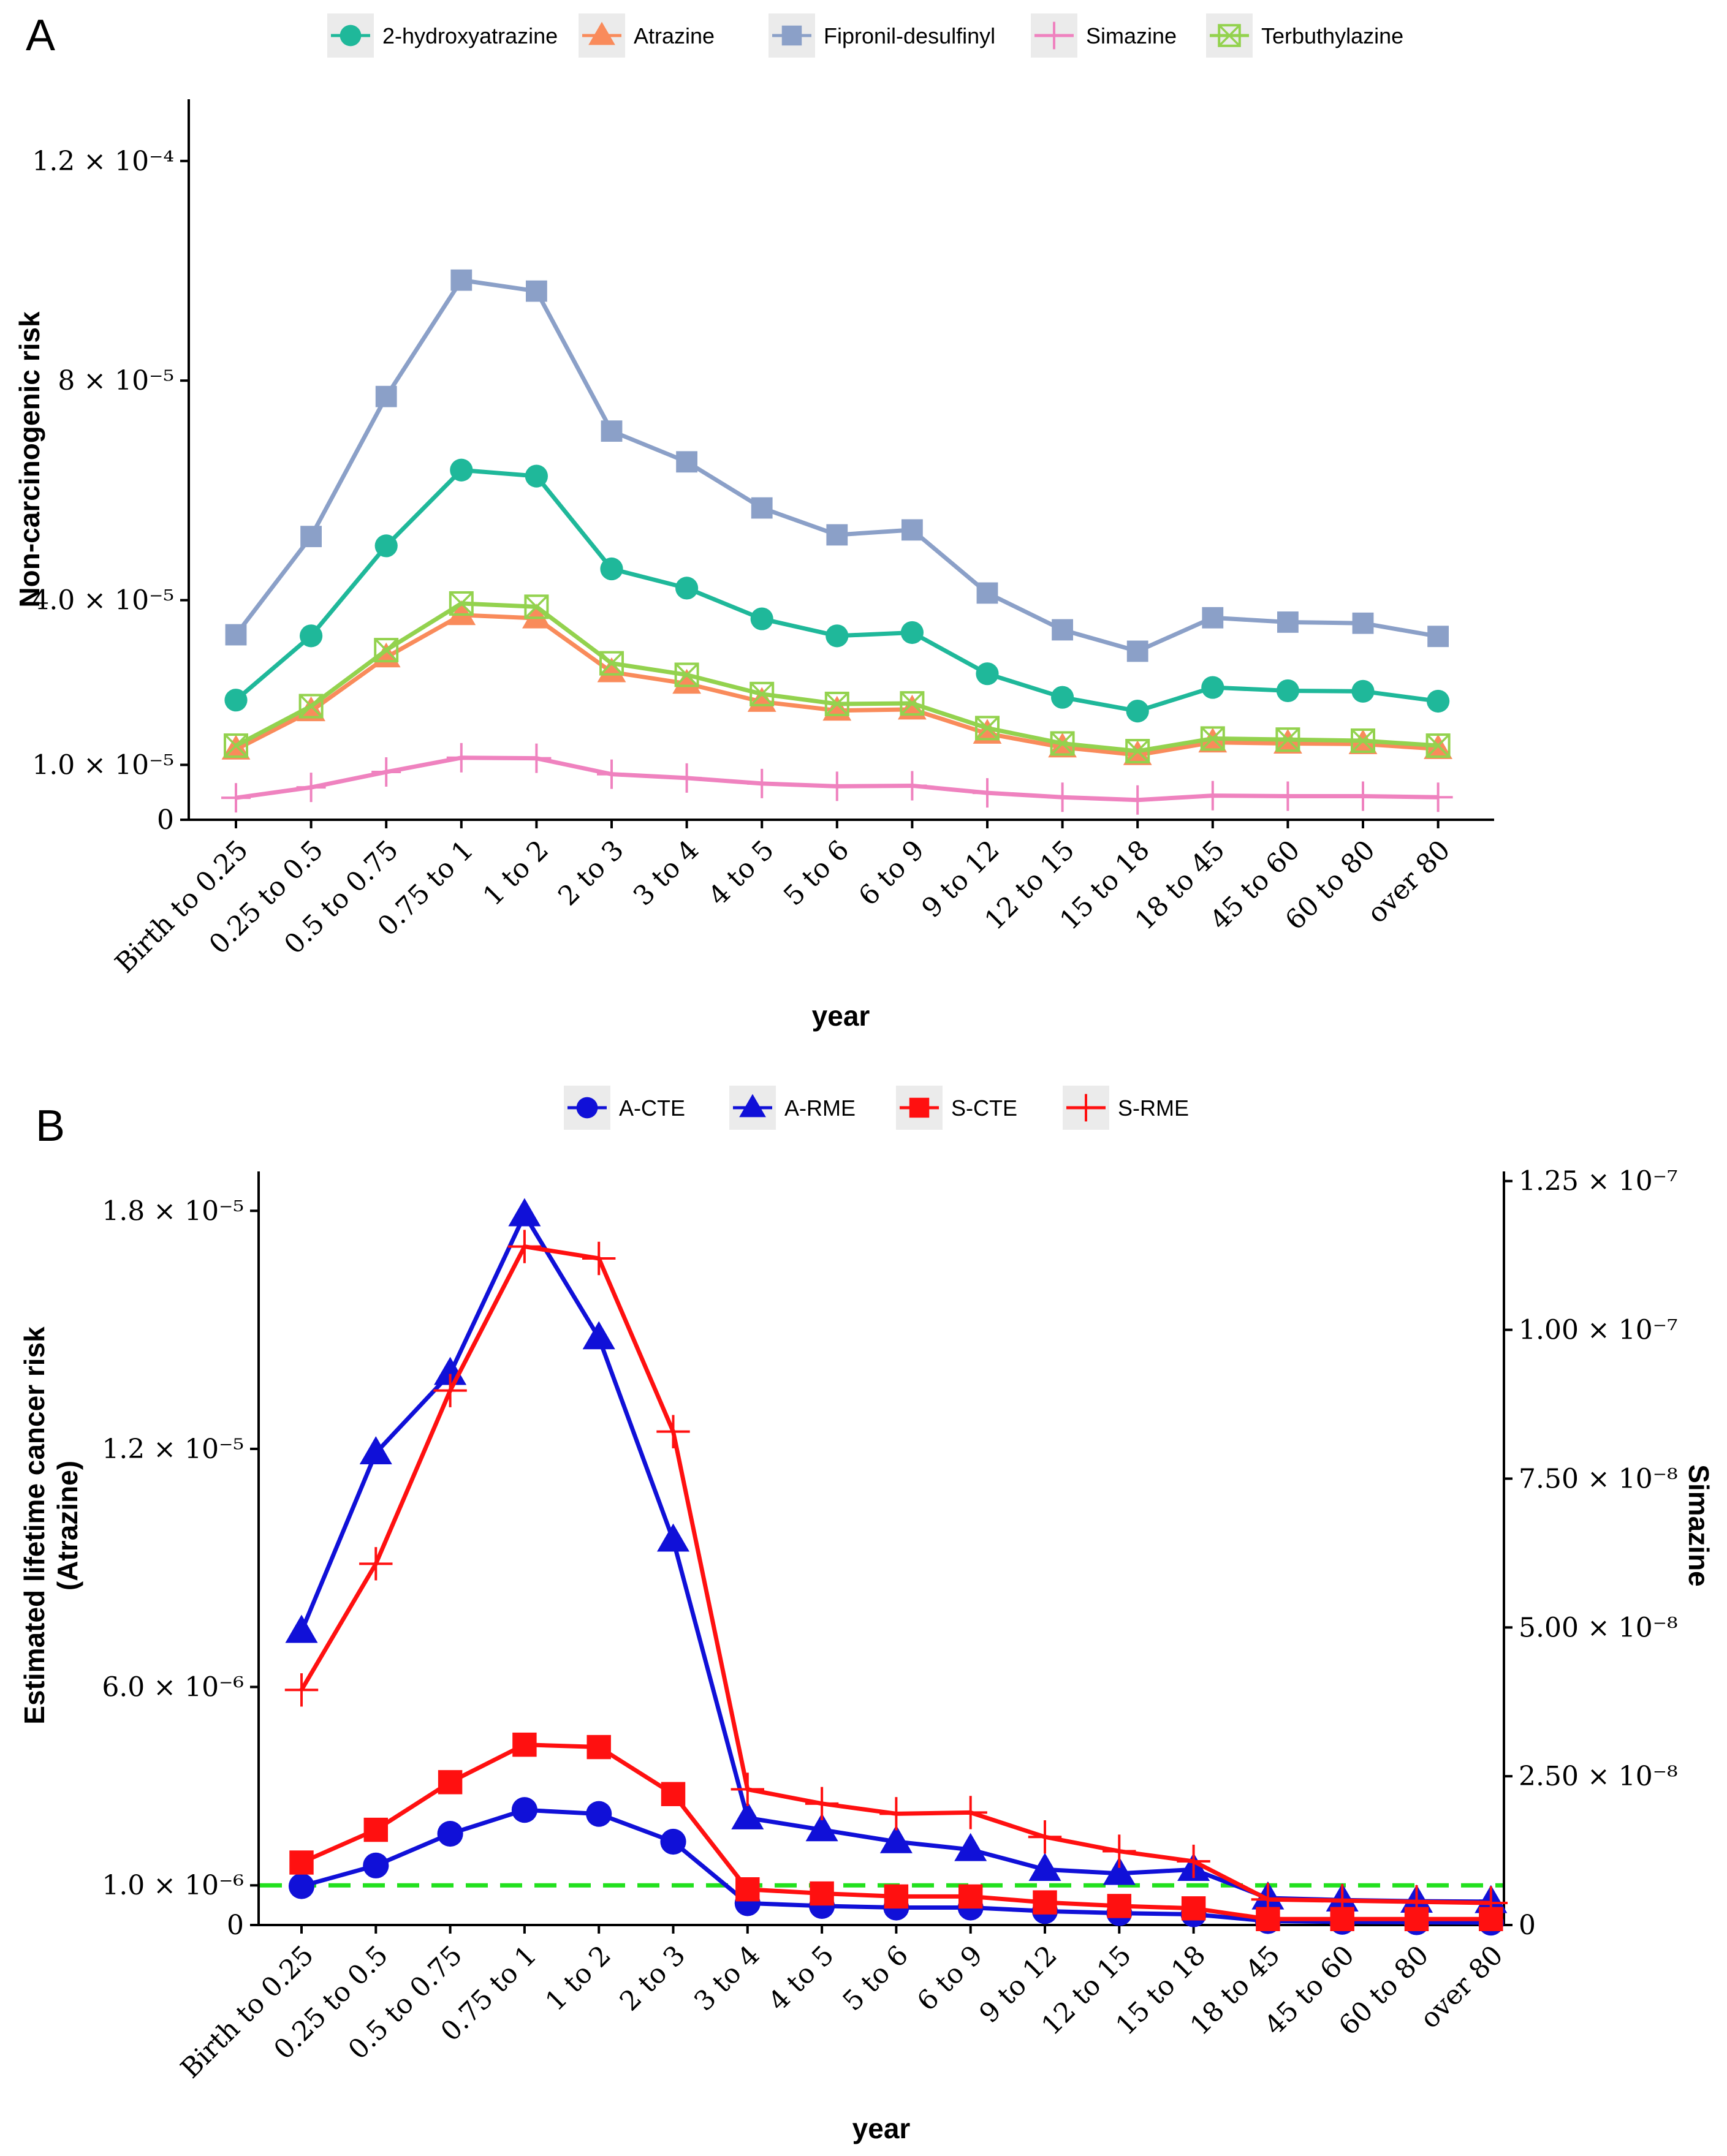 Image resolution: width=1727 pixels, height=2156 pixels. I want to click on legend-label-2-hydroxyatrazine: 2-hydroxyatrazine, so click(470, 35).